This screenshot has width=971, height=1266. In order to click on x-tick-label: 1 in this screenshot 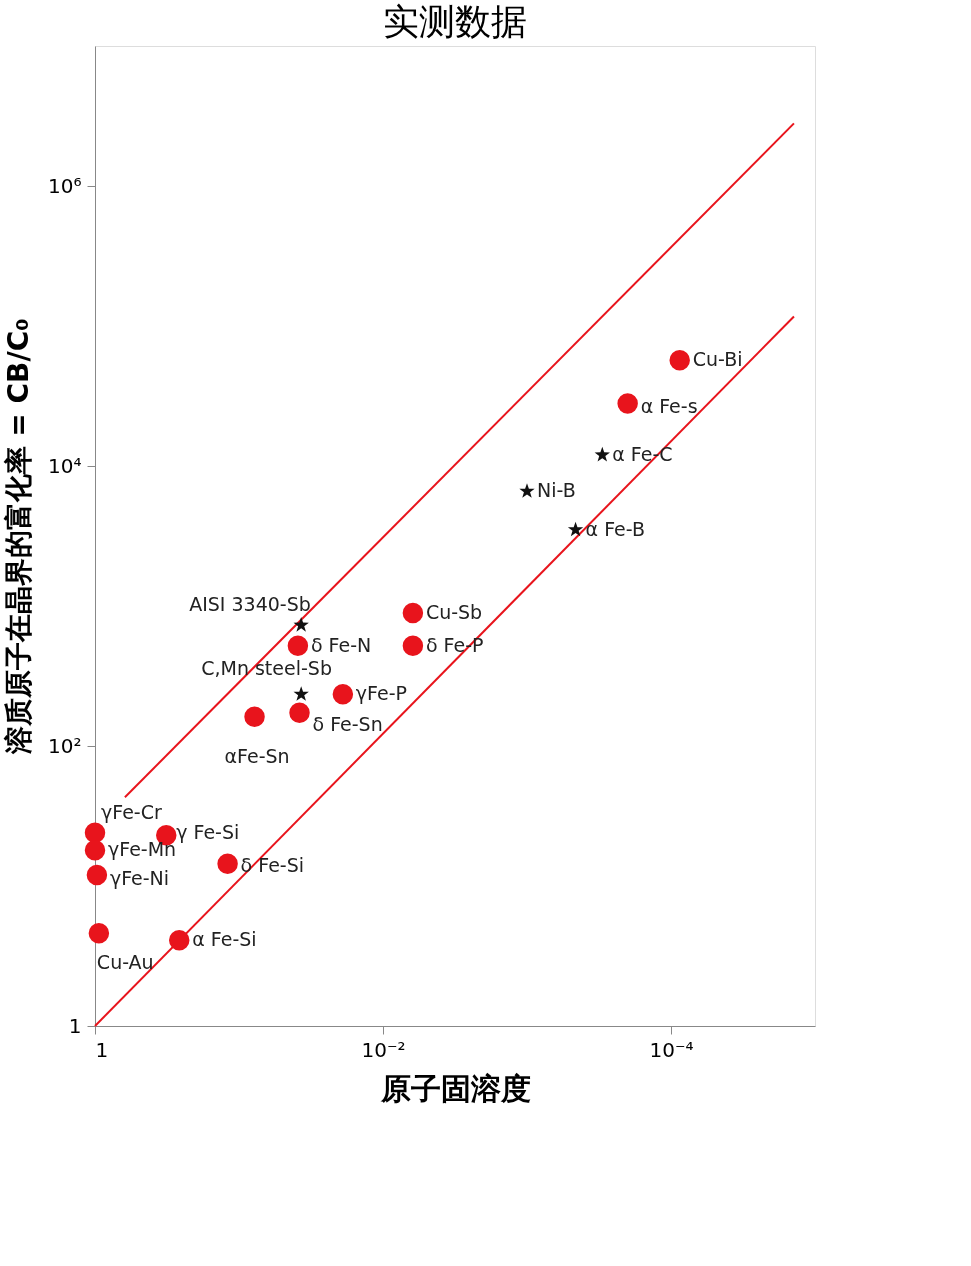, I will do `click(102, 1049)`.